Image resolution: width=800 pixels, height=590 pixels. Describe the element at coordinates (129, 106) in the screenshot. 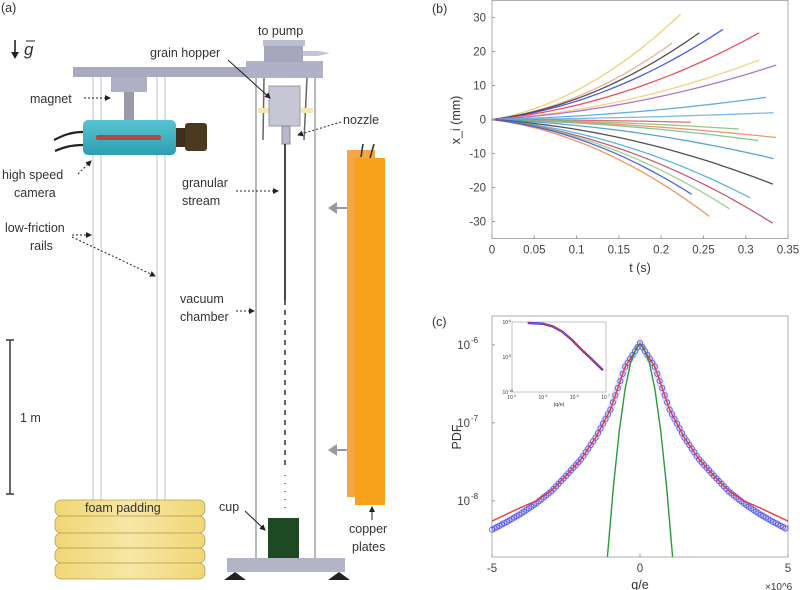

I see `magnet-mount` at that location.